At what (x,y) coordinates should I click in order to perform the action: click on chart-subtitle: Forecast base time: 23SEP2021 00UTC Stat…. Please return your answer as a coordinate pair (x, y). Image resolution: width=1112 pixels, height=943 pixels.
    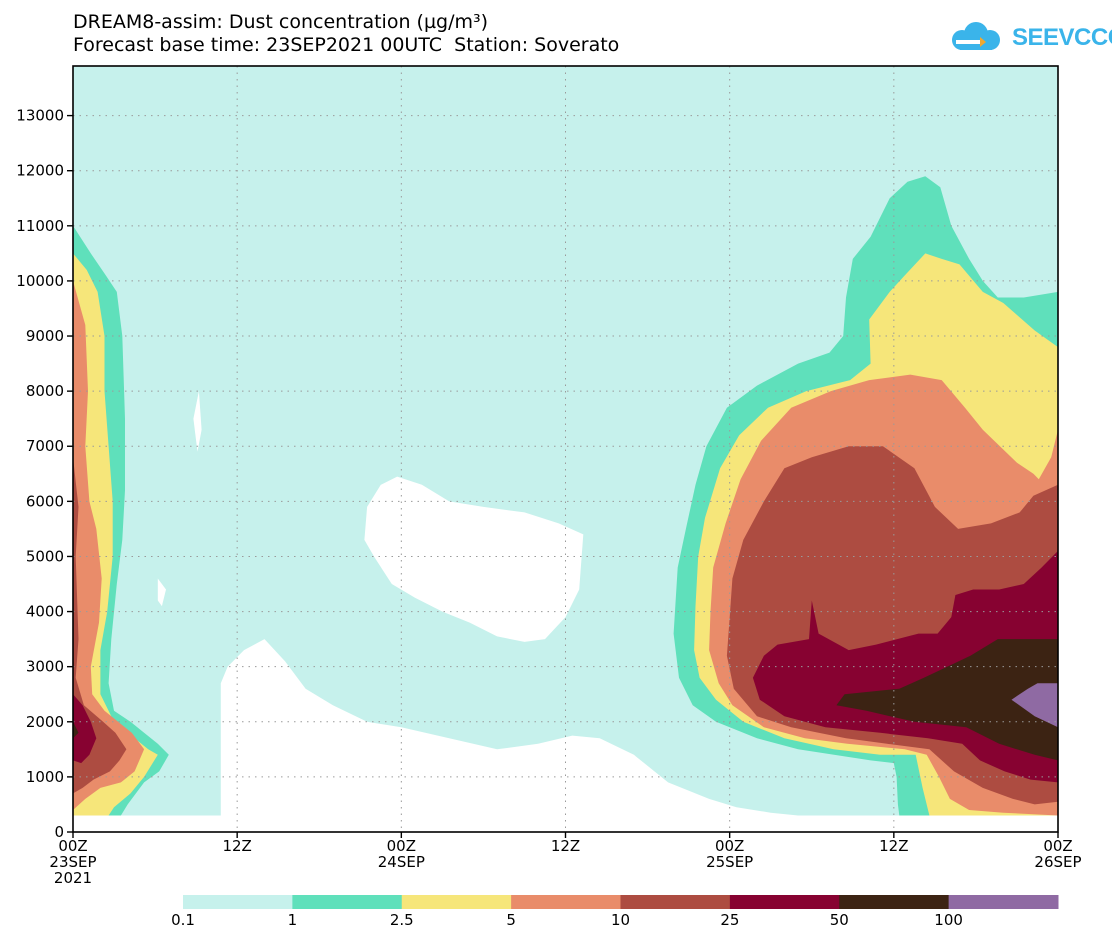
    Looking at the image, I should click on (346, 45).